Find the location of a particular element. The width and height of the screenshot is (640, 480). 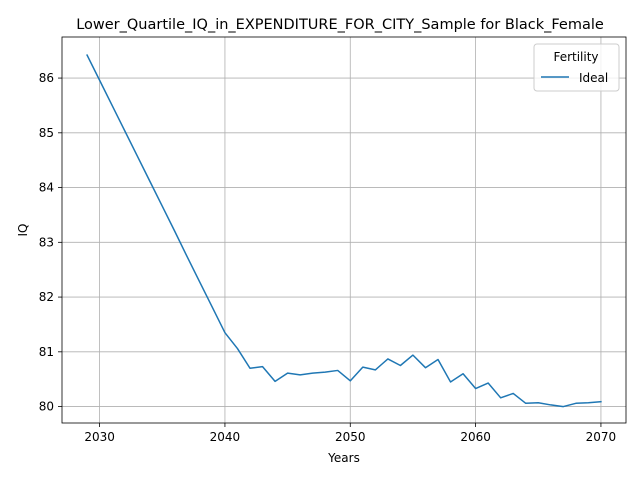

legend-title: Fertility is located at coordinates (575, 57).